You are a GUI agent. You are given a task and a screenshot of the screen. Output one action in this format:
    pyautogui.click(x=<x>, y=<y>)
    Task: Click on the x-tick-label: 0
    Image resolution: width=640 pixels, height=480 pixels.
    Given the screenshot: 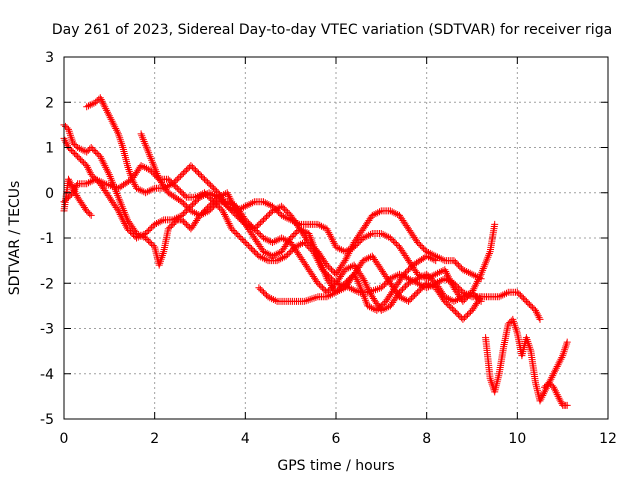 What is the action you would take?
    pyautogui.click(x=64, y=439)
    